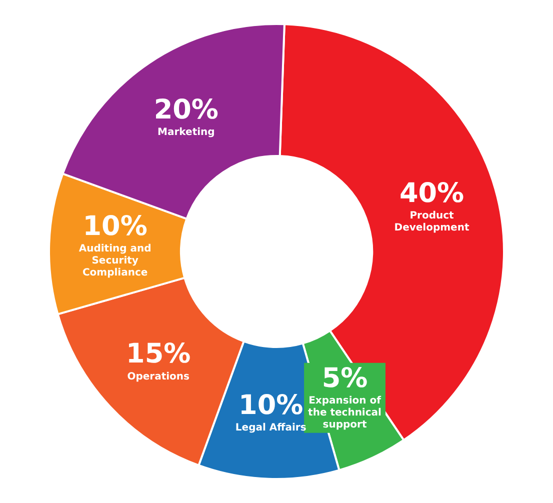  Describe the element at coordinates (115, 260) in the screenshot. I see `slice-label: Auditing and Security Compliance` at that location.